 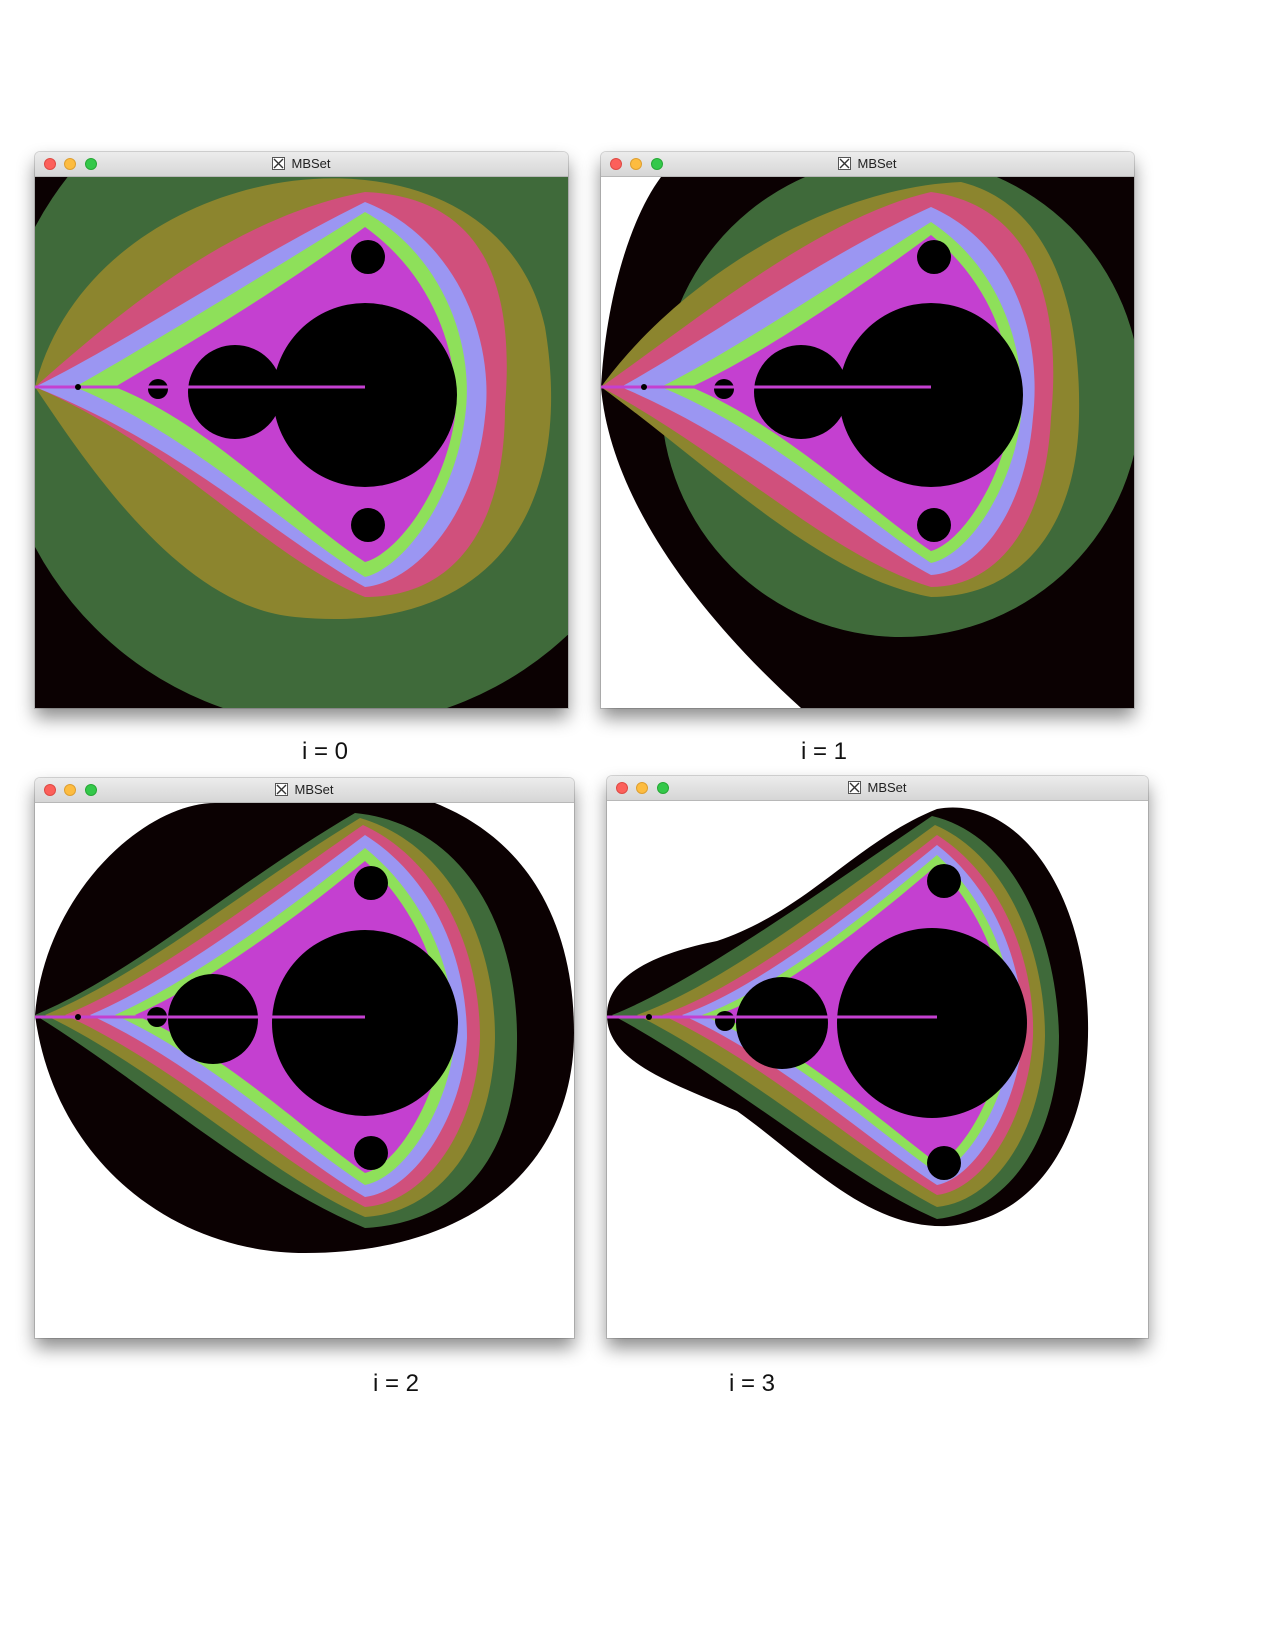 I want to click on mbset-window-2: MBSet, so click(x=304, y=1058).